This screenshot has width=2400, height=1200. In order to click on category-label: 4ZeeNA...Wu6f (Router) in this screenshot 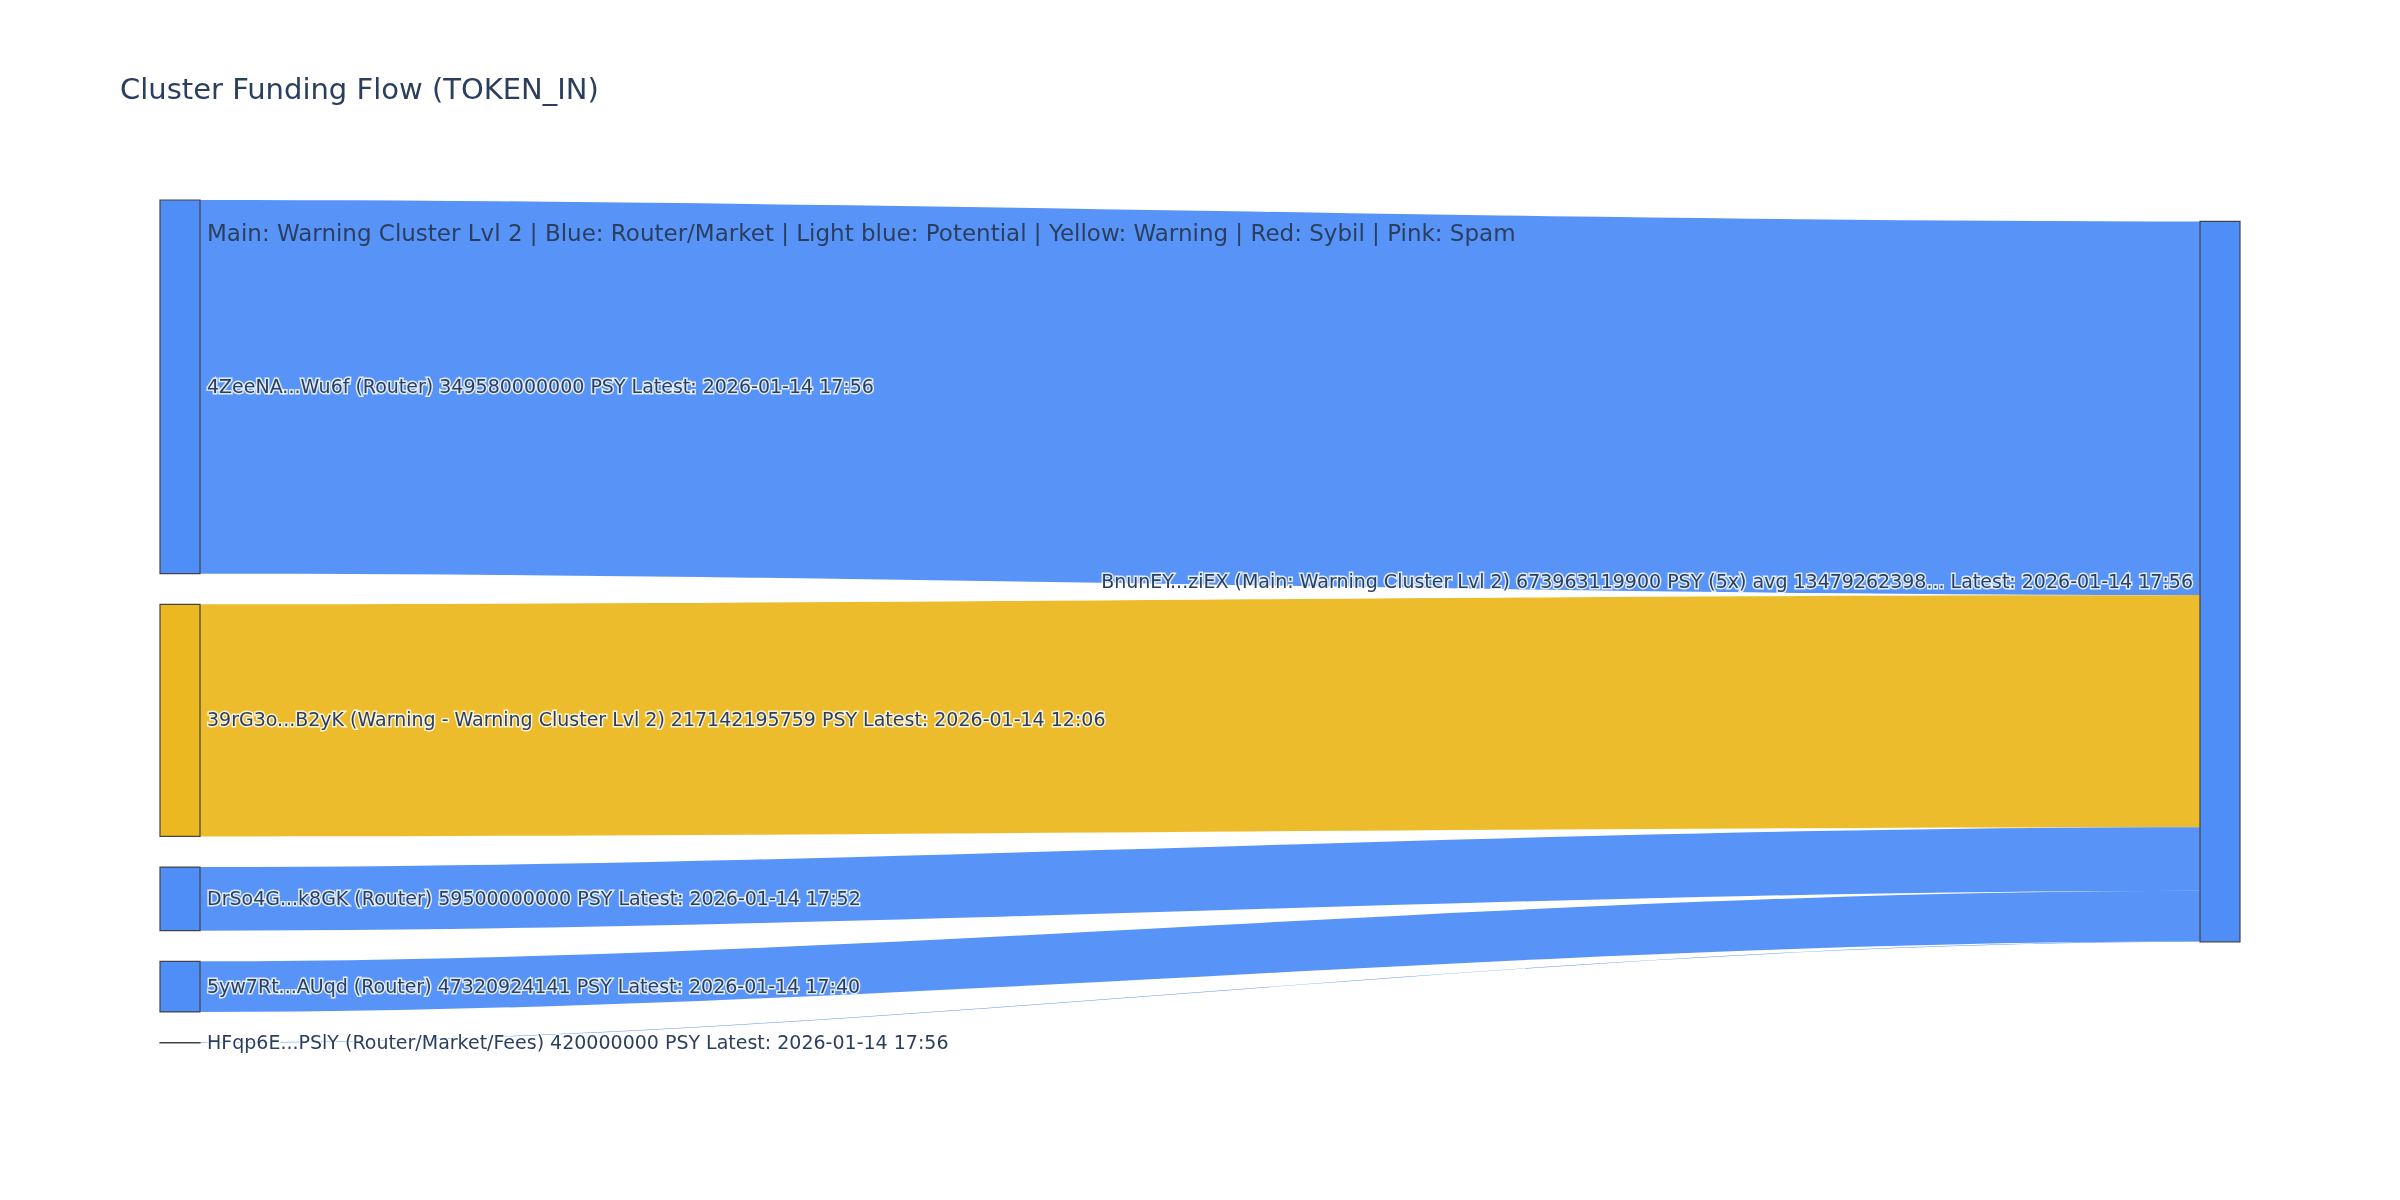, I will do `click(320, 385)`.